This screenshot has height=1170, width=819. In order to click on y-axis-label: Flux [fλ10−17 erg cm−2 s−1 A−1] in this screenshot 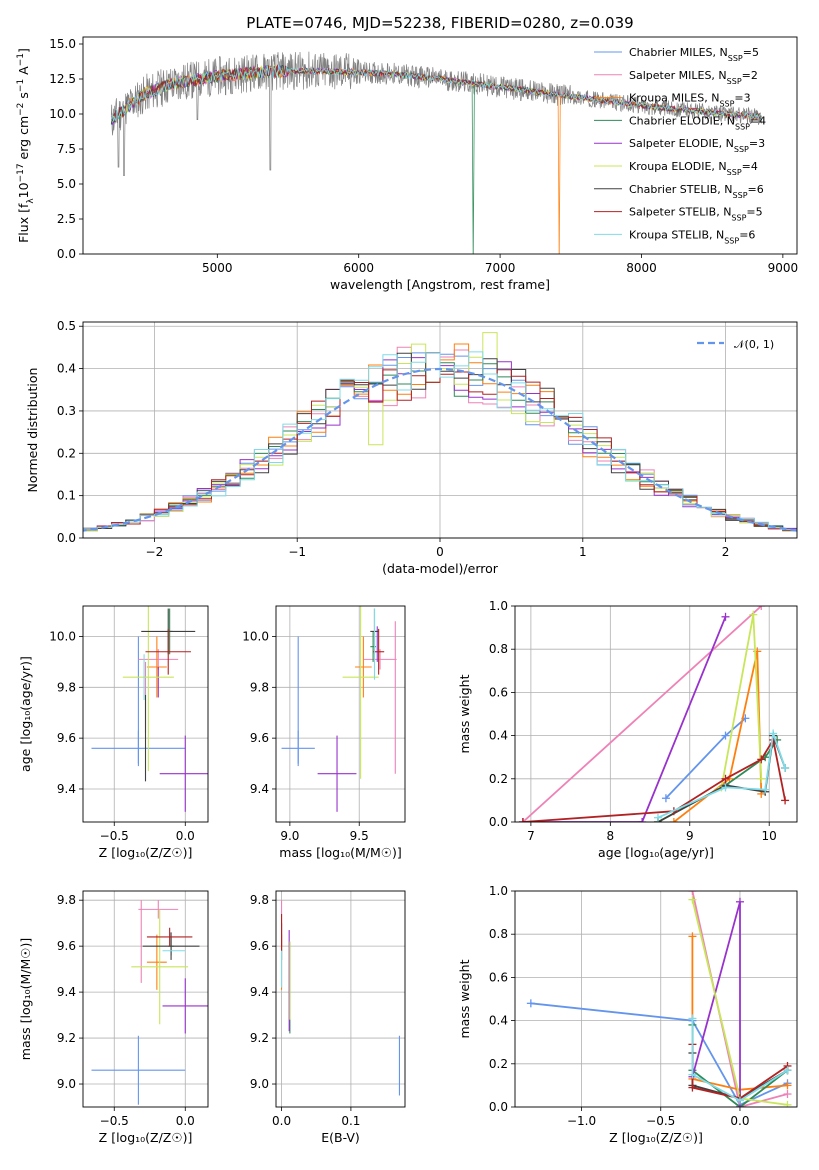, I will do `click(26, 145)`.